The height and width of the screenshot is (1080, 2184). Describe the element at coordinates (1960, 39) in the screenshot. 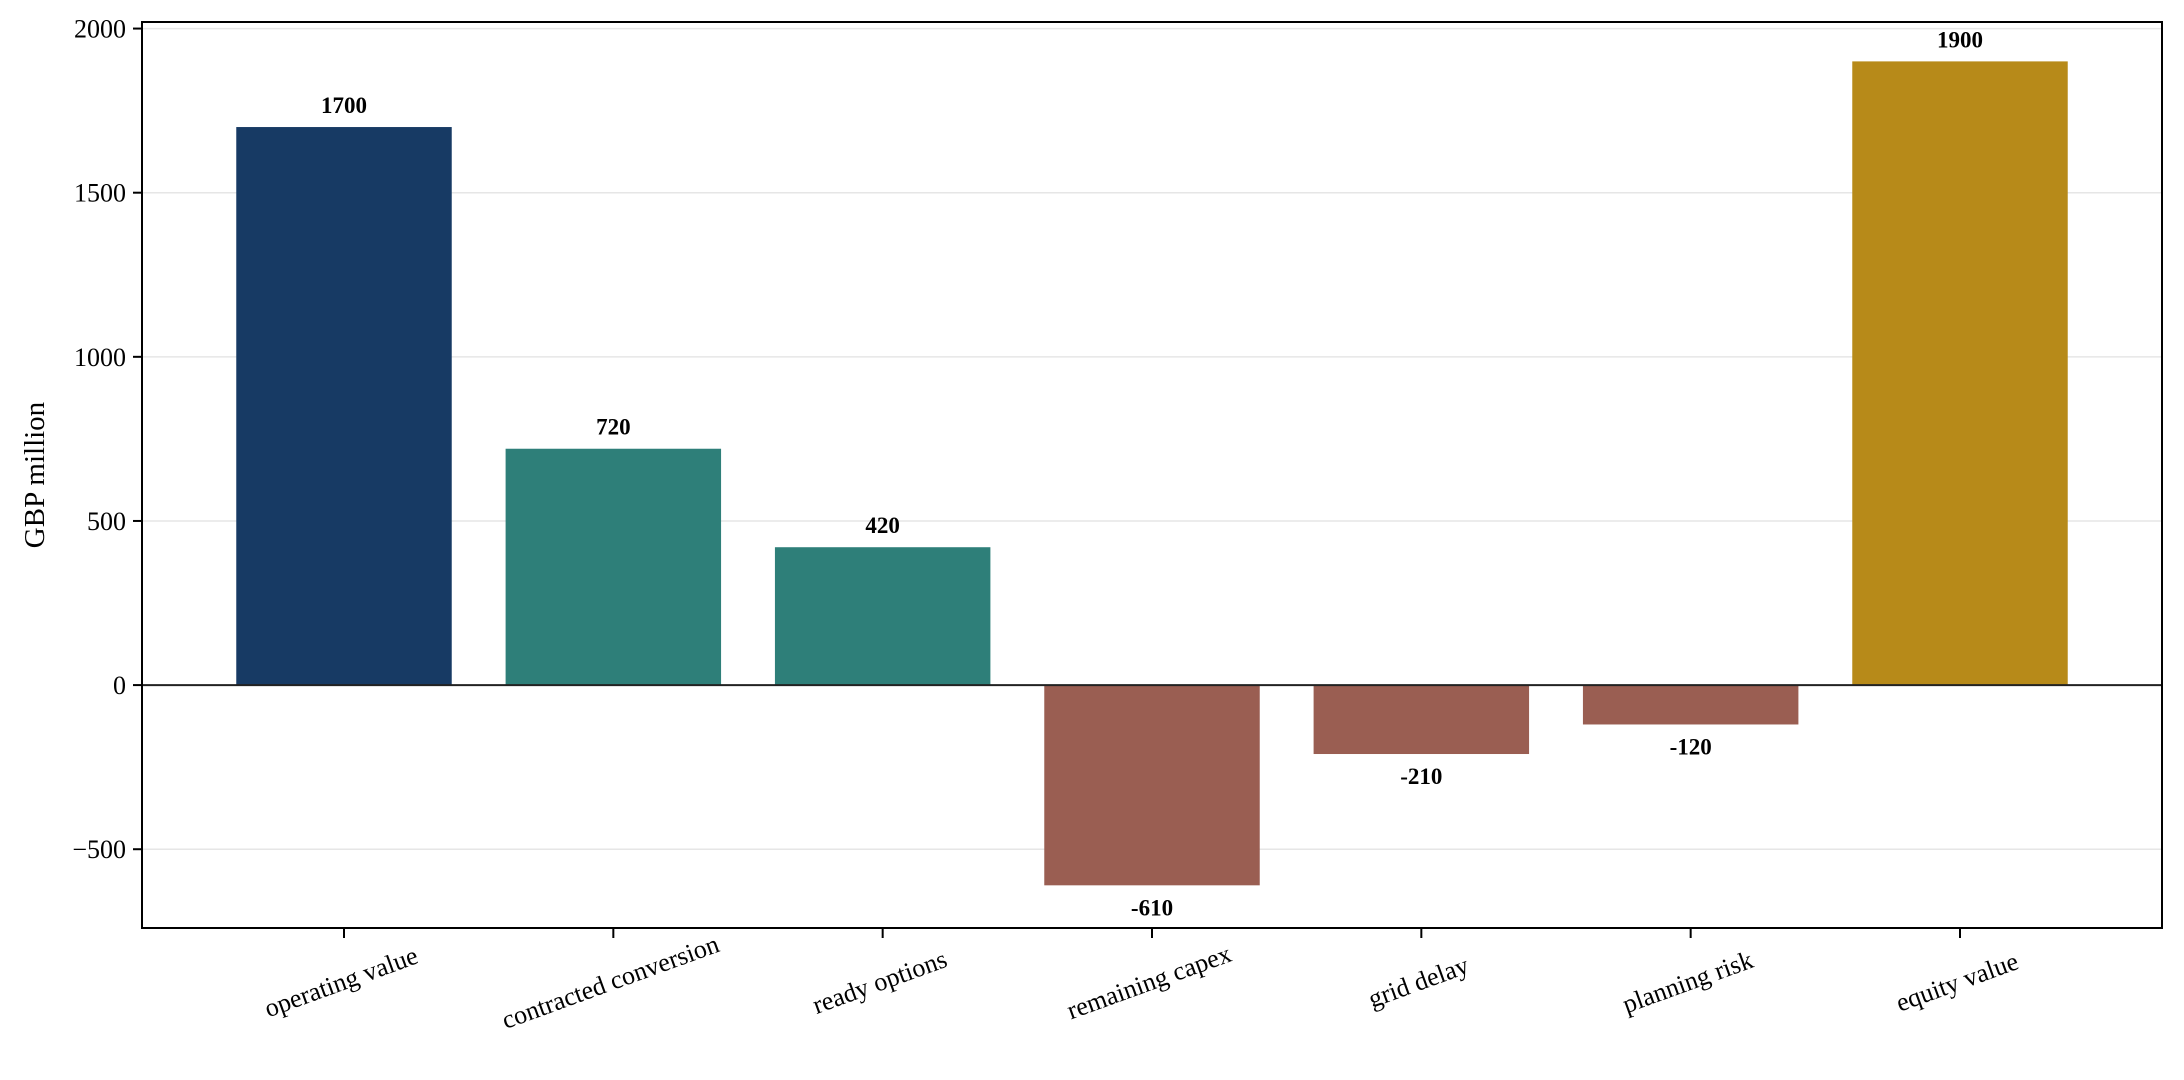

I see `data-label: 1900` at that location.